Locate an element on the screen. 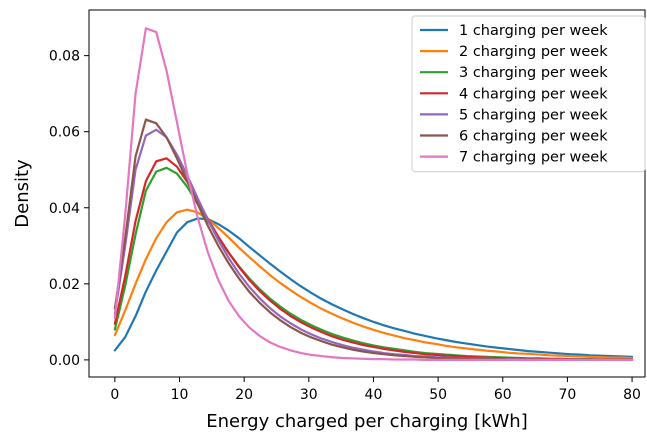  legend-box is located at coordinates (528, 94).